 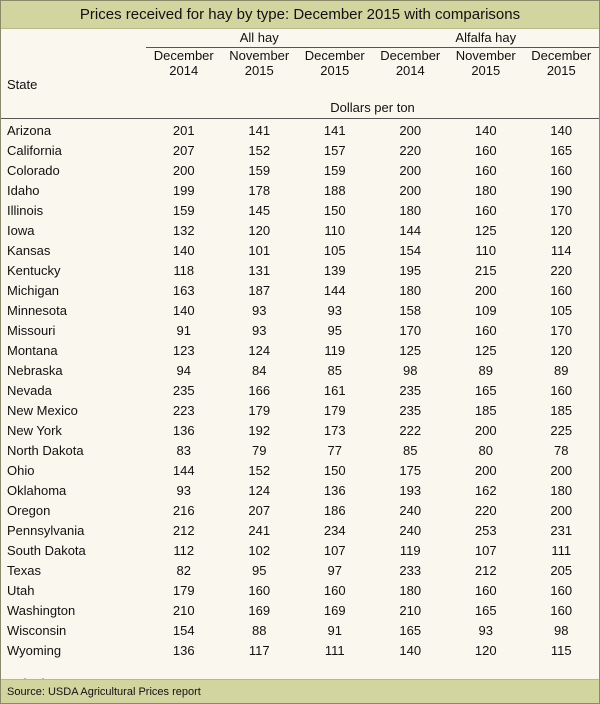 I want to click on state-cell: Kansas, so click(x=29, y=250).